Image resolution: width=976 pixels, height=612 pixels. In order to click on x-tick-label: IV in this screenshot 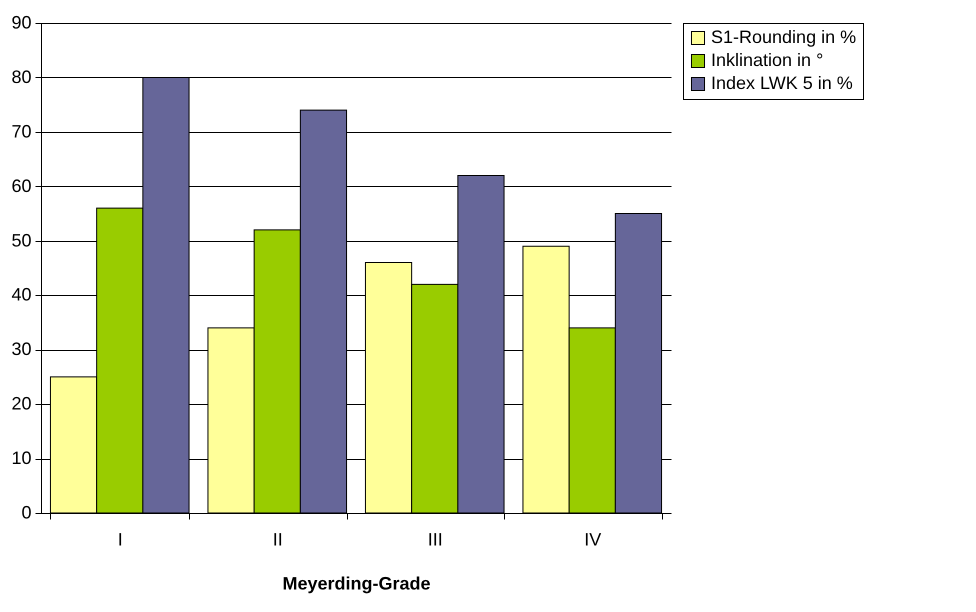, I will do `click(593, 540)`.